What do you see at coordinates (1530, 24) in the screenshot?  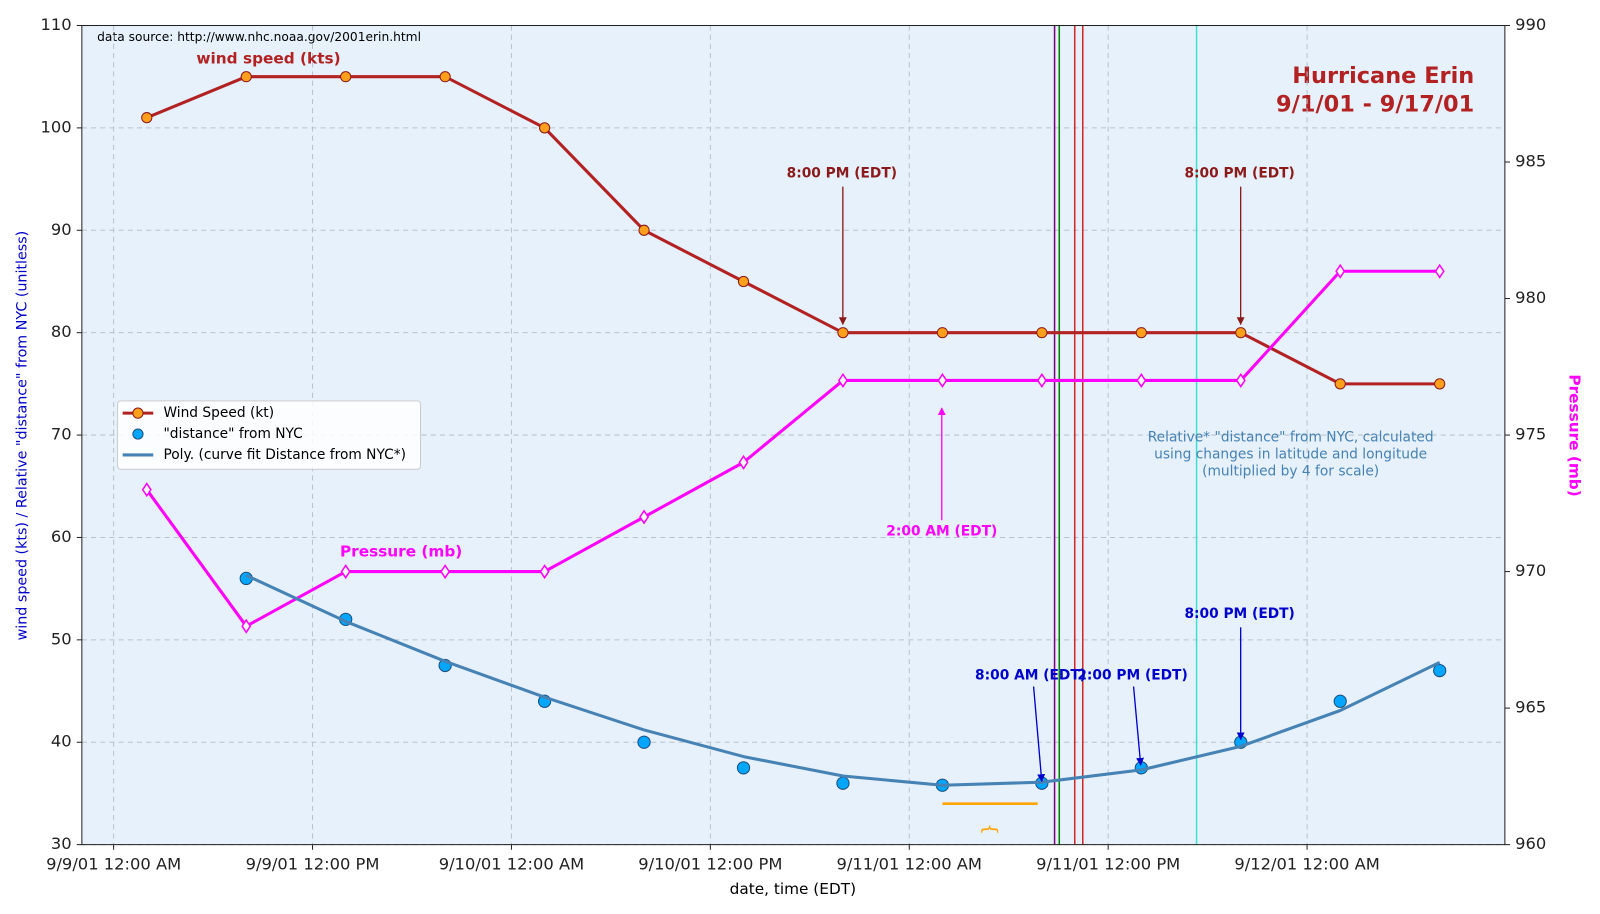 I see `y2-tick-label: 990` at bounding box center [1530, 24].